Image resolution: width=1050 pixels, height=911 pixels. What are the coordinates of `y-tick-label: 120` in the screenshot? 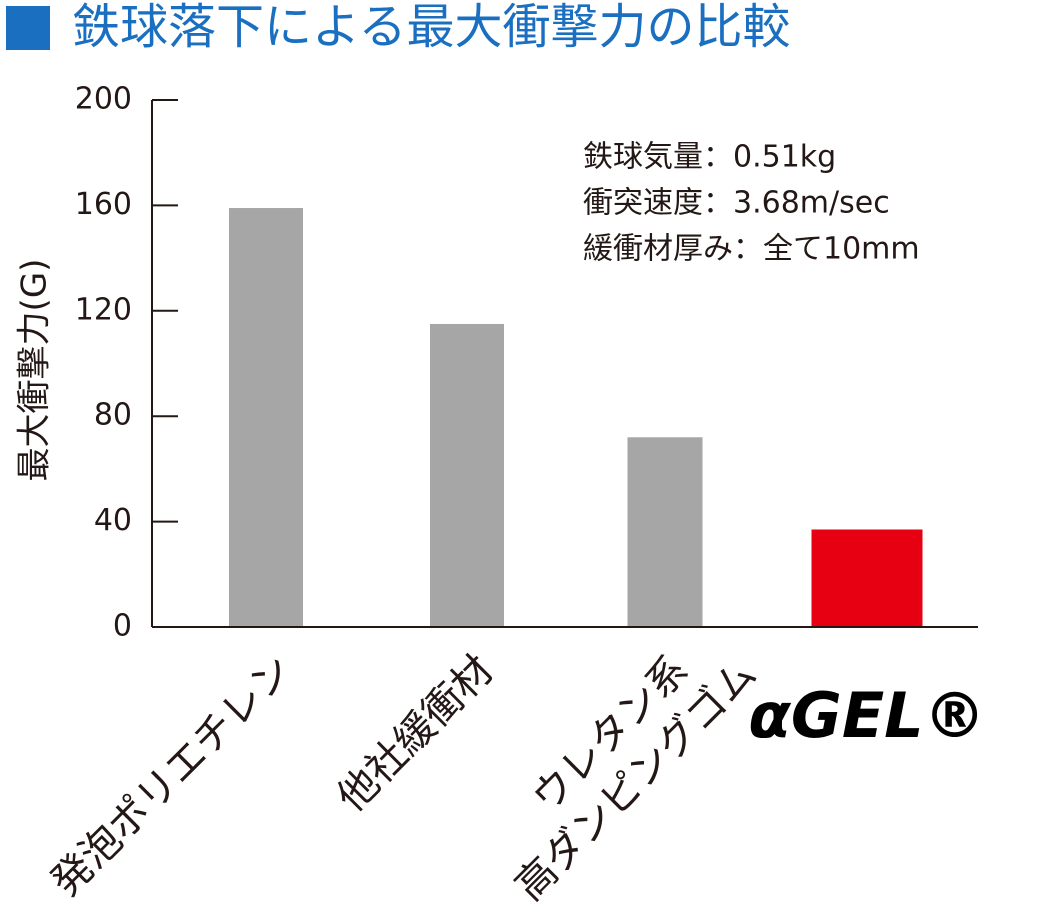 It's located at (103, 309).